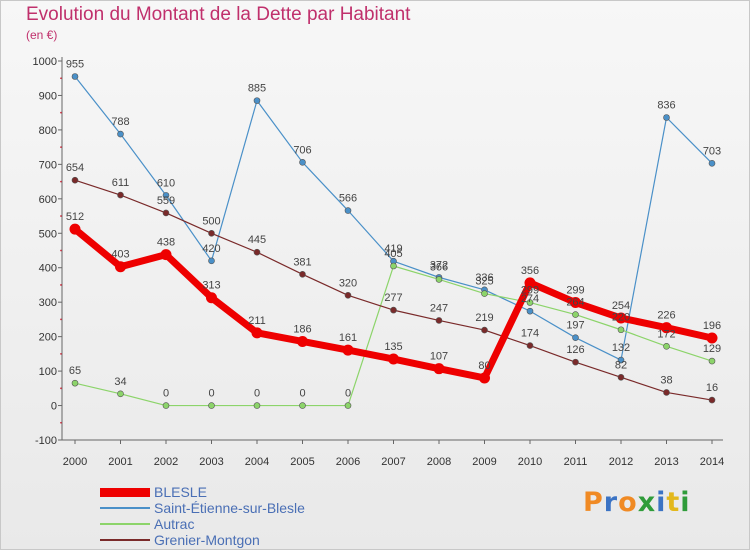 This screenshot has width=750, height=550. Describe the element at coordinates (302, 462) in the screenshot. I see `x-tick-label: 2005` at that location.